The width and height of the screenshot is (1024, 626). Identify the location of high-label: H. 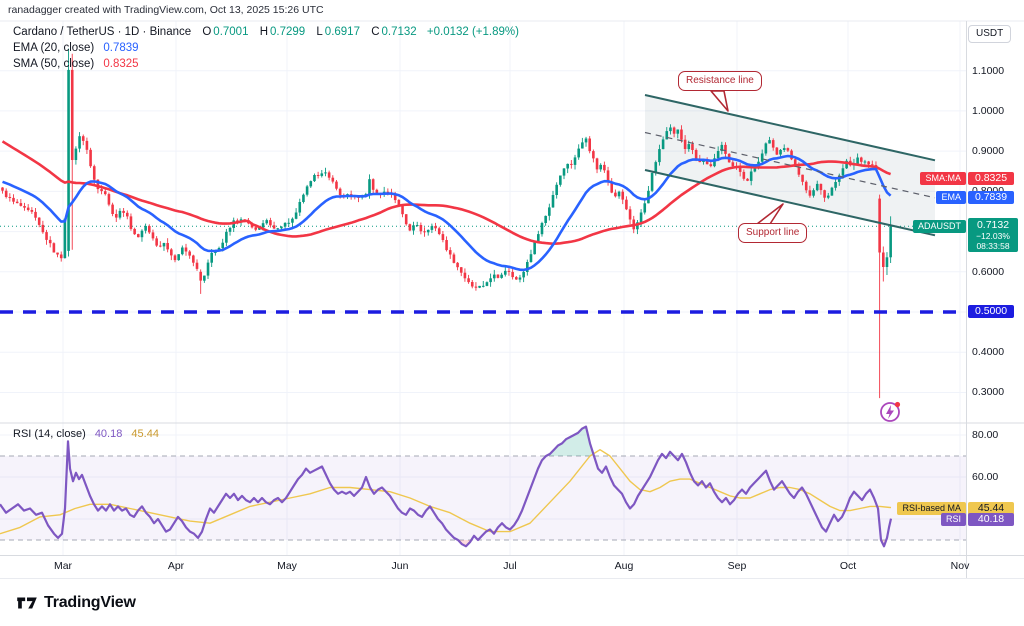
(263, 32).